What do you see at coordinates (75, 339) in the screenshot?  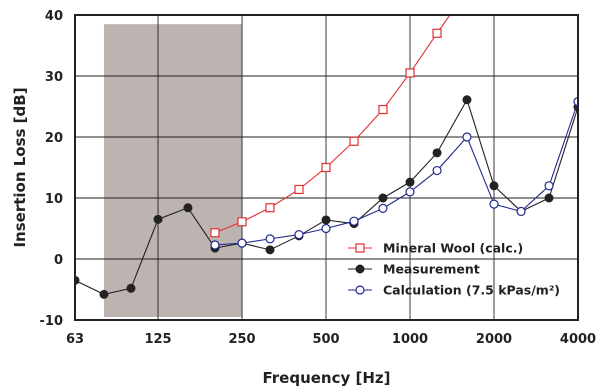 I see `x-tick-label: 63` at bounding box center [75, 339].